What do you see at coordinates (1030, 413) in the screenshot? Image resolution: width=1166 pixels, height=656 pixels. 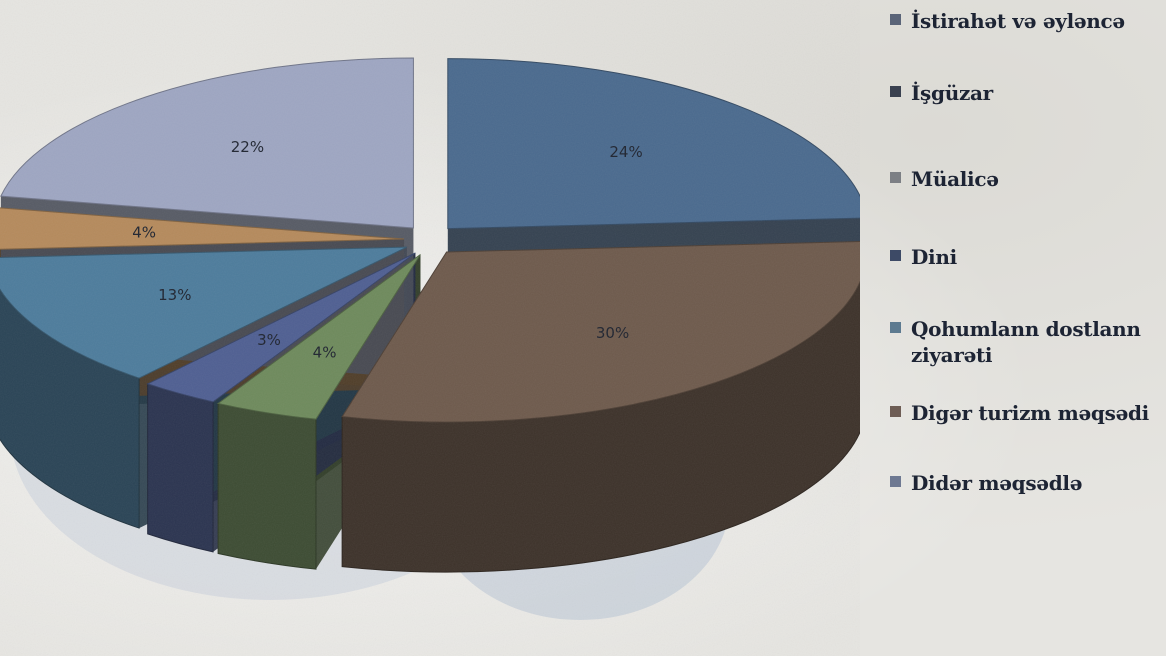 I see `legend-label: Digər turizm məqsədi` at bounding box center [1030, 413].